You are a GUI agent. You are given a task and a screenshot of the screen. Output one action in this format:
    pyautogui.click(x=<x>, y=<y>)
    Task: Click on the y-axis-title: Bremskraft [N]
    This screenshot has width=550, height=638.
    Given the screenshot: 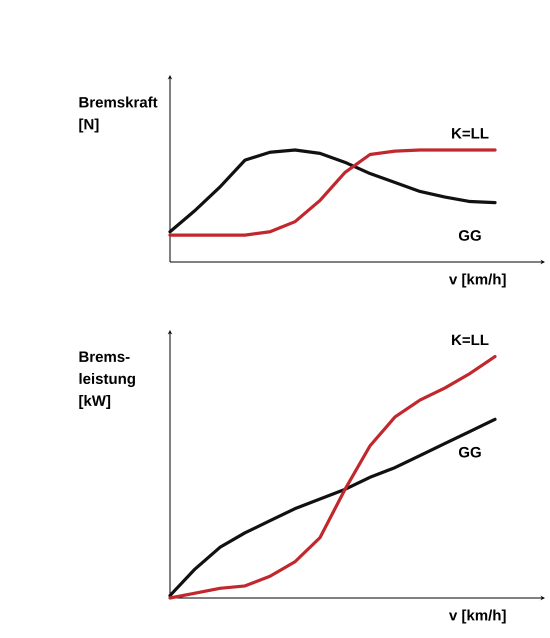 What is the action you would take?
    pyautogui.click(x=118, y=114)
    